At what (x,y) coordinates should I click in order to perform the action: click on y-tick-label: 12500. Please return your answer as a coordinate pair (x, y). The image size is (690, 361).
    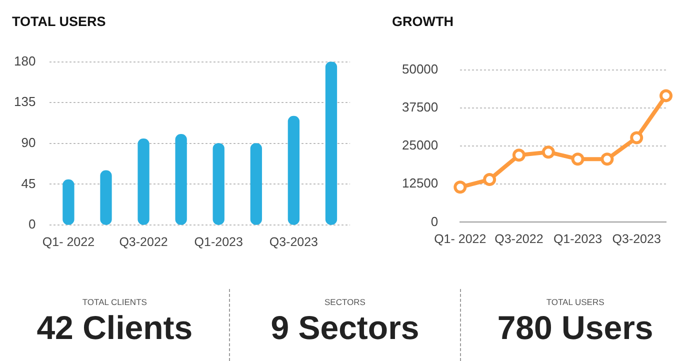
    Looking at the image, I should click on (420, 183).